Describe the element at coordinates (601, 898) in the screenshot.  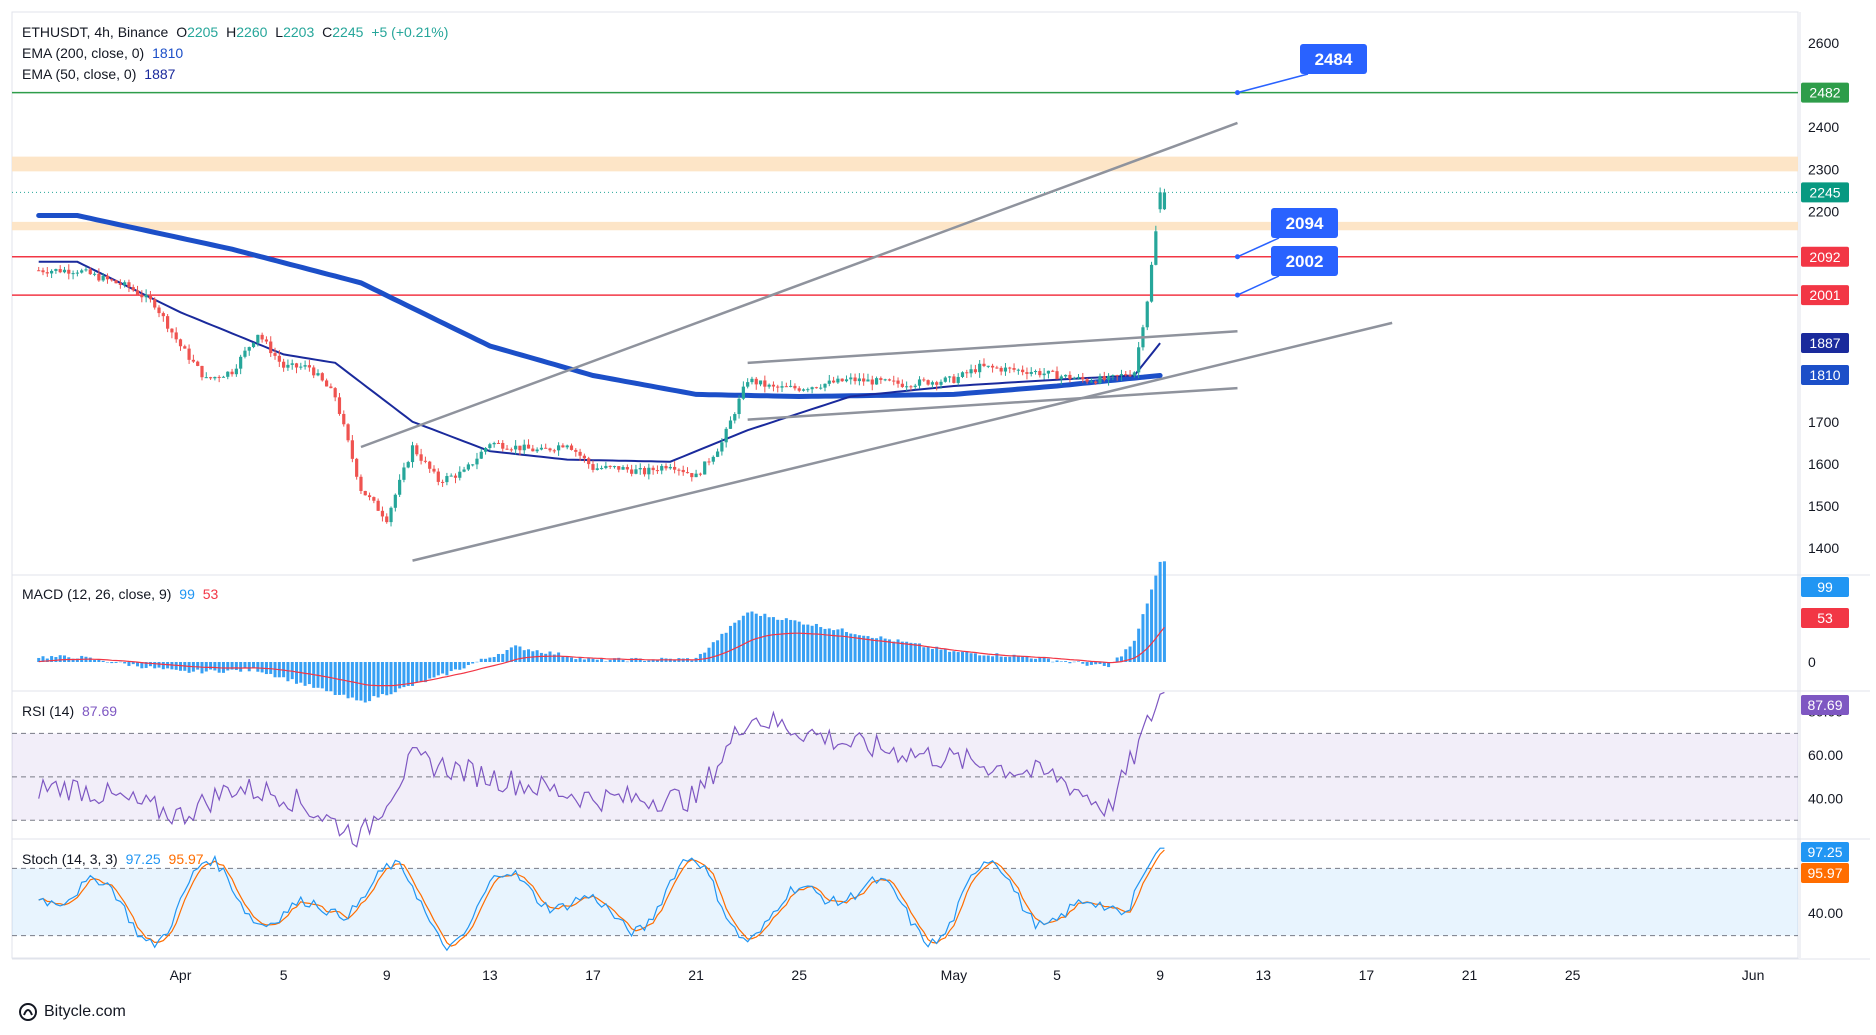
I see `stoch-d-line` at that location.